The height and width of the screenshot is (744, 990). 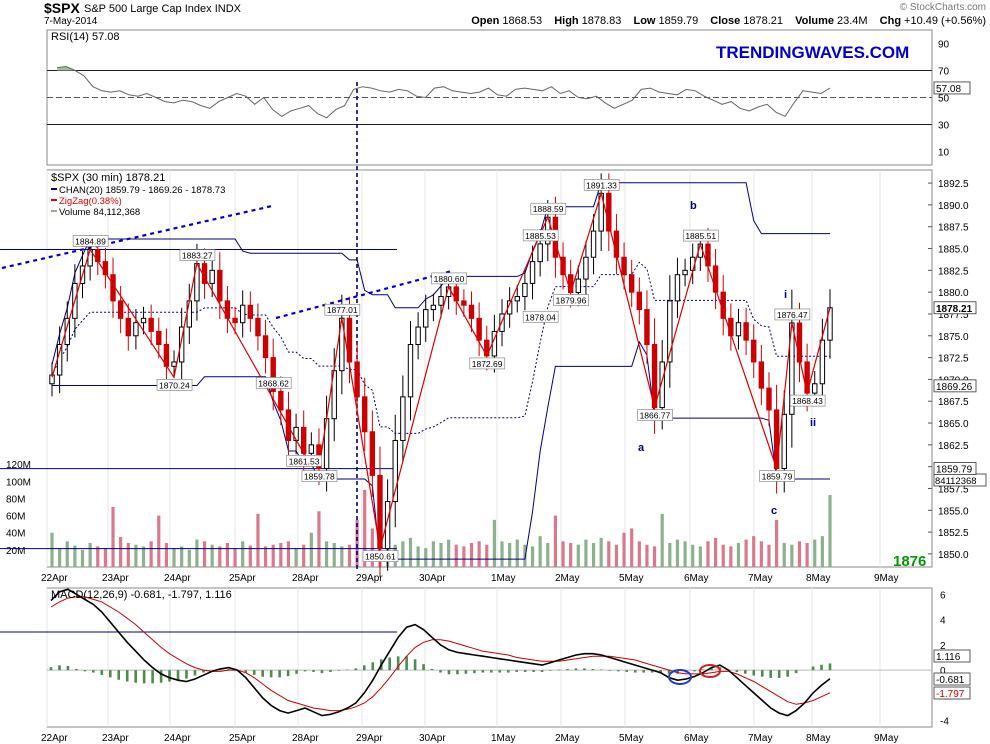 I want to click on volume-axis-label: 60M, so click(x=15, y=517).